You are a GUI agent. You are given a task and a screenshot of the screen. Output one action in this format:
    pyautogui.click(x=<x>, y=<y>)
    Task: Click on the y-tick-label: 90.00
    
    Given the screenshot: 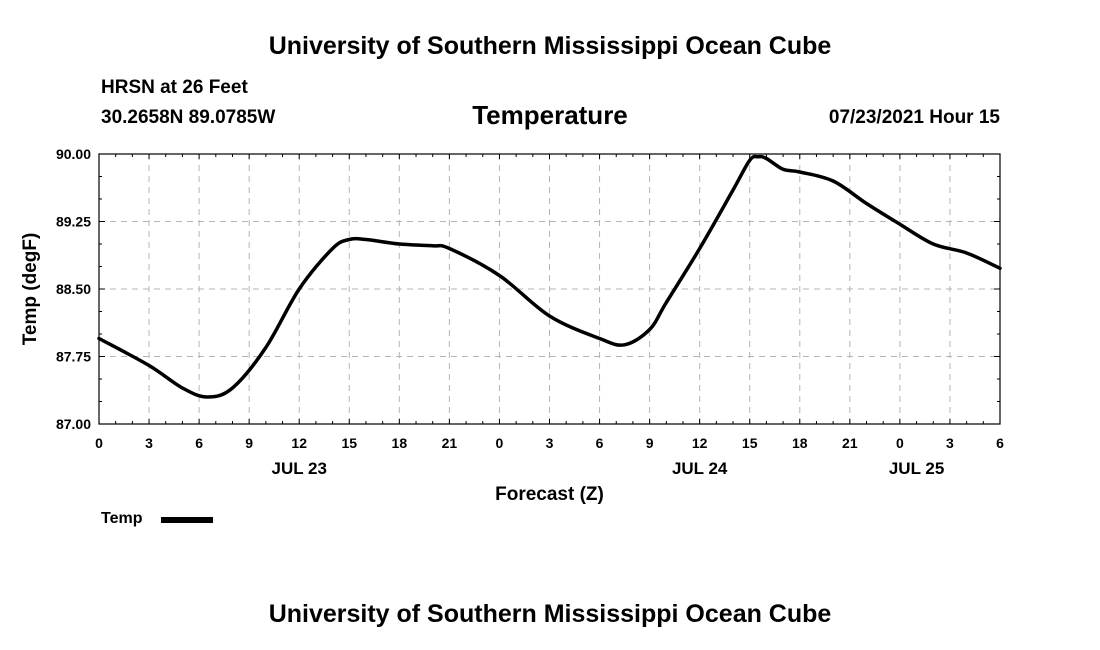 What is the action you would take?
    pyautogui.click(x=73, y=154)
    